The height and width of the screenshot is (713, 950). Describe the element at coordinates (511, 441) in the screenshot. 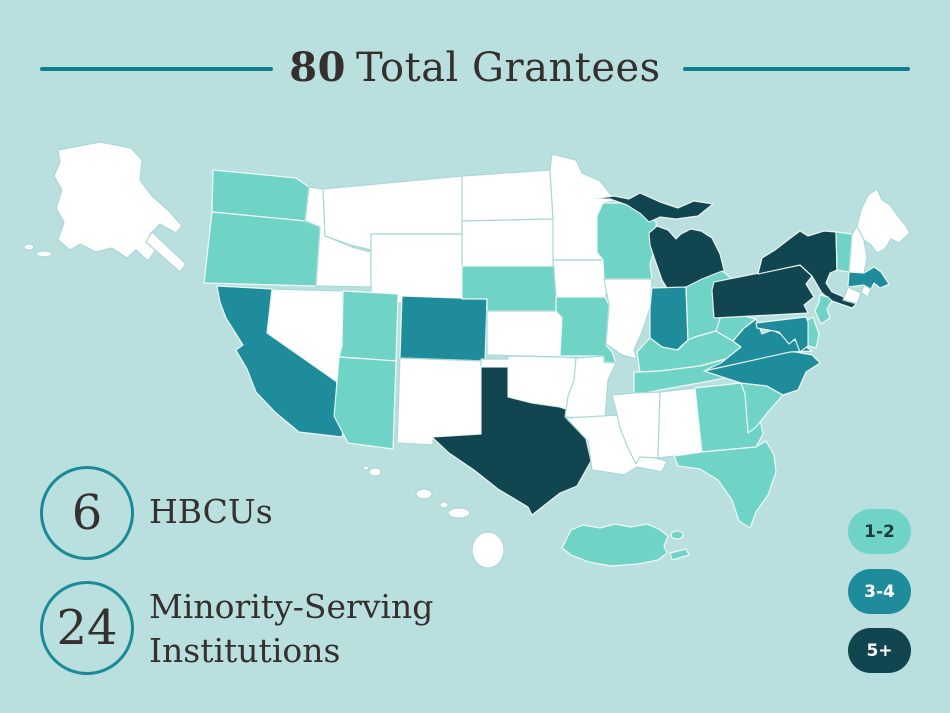

I see `state-tx` at that location.